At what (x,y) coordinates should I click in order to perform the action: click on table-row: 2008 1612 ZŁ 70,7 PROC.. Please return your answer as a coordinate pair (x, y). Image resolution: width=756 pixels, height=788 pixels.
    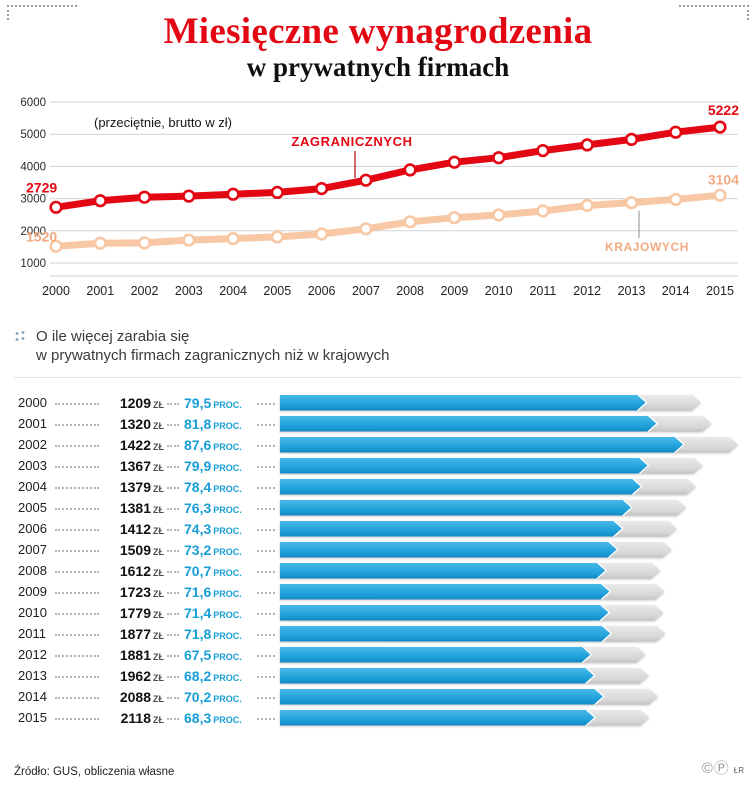
    Looking at the image, I should click on (383, 570).